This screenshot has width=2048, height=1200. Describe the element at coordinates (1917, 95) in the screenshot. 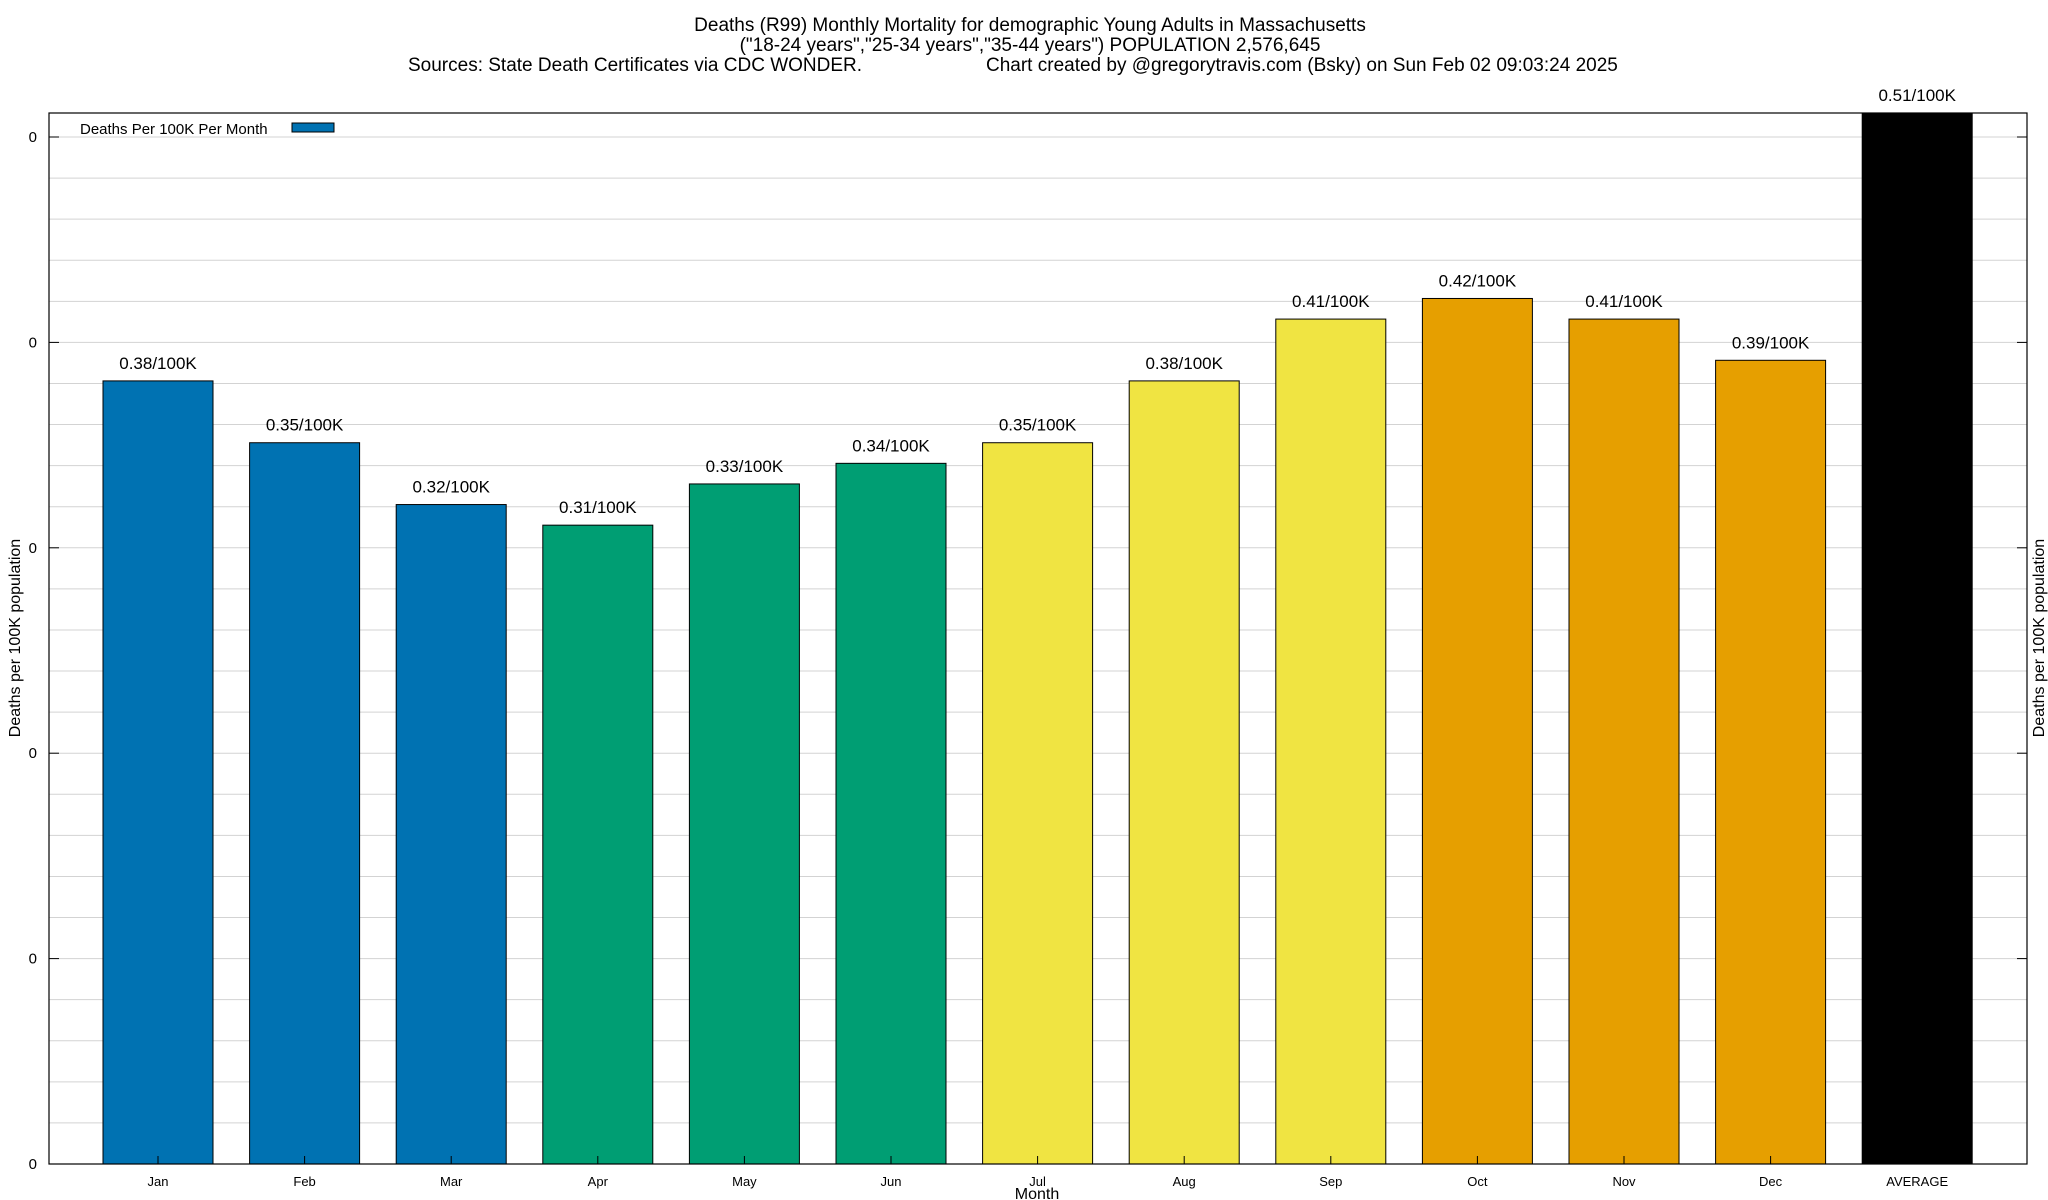

I see `data-label-average: 0.51/100K` at that location.